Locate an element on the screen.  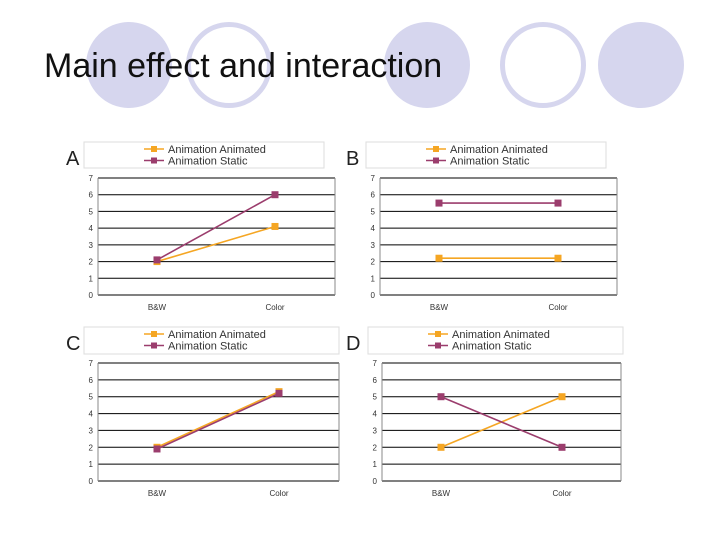
chart-2-ytick-4: 4 is located at coordinates (91, 414).